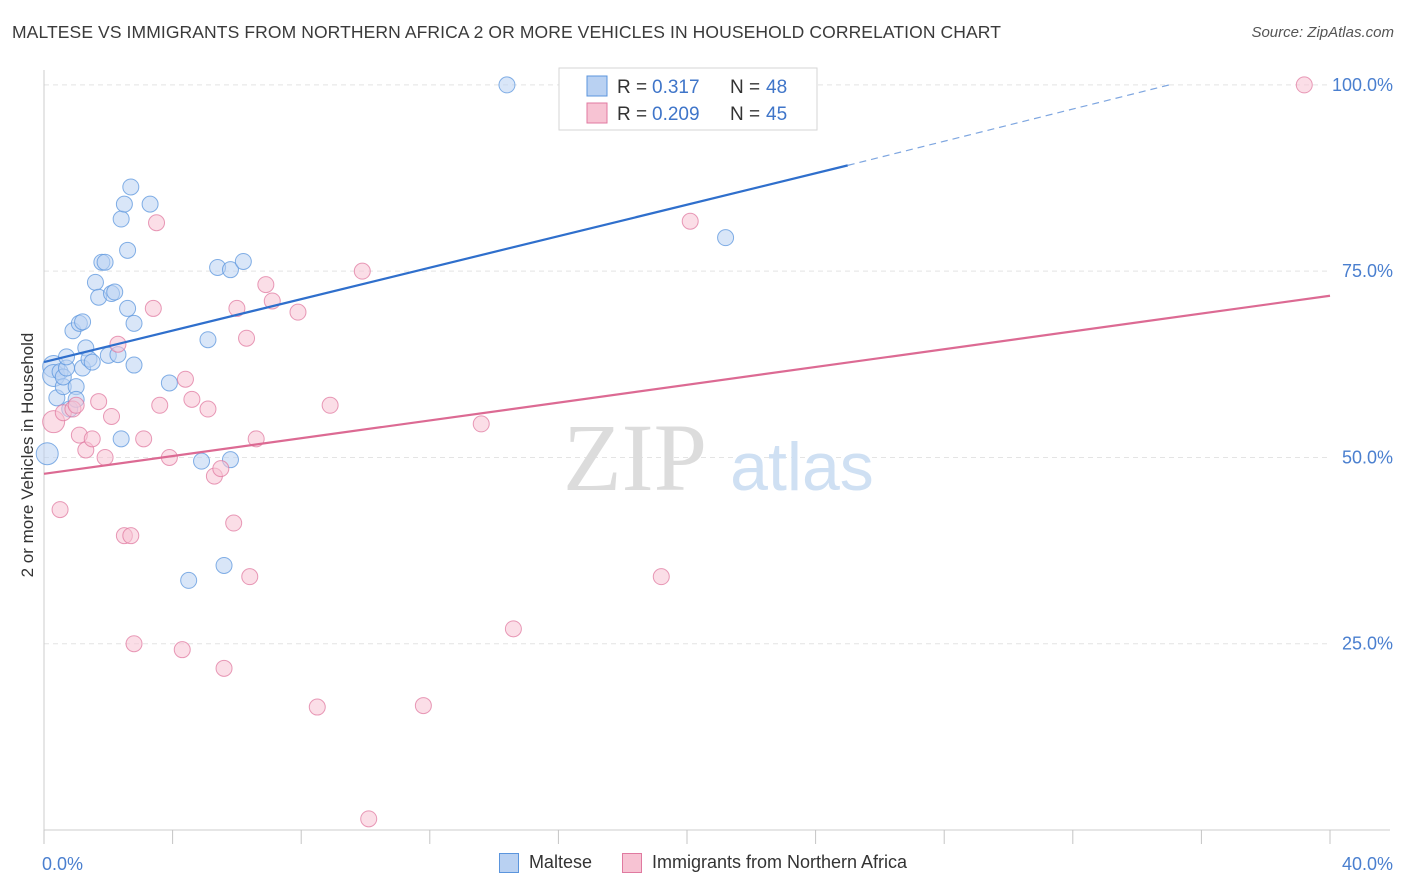 Image resolution: width=1406 pixels, height=892 pixels. What do you see at coordinates (1367, 644) in the screenshot?
I see `y-tick-label-25: 25.0%` at bounding box center [1367, 644].